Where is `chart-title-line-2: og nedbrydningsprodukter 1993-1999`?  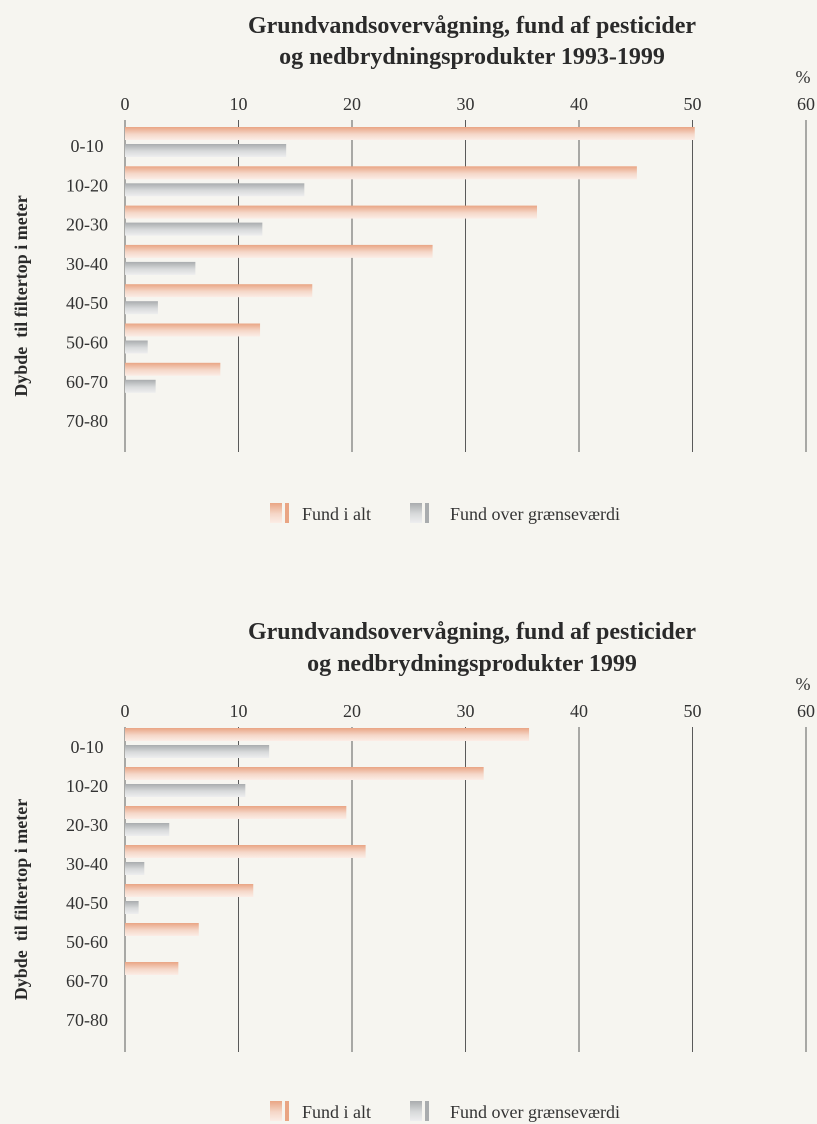
chart-title-line-2: og nedbrydningsprodukter 1993-1999 is located at coordinates (472, 57).